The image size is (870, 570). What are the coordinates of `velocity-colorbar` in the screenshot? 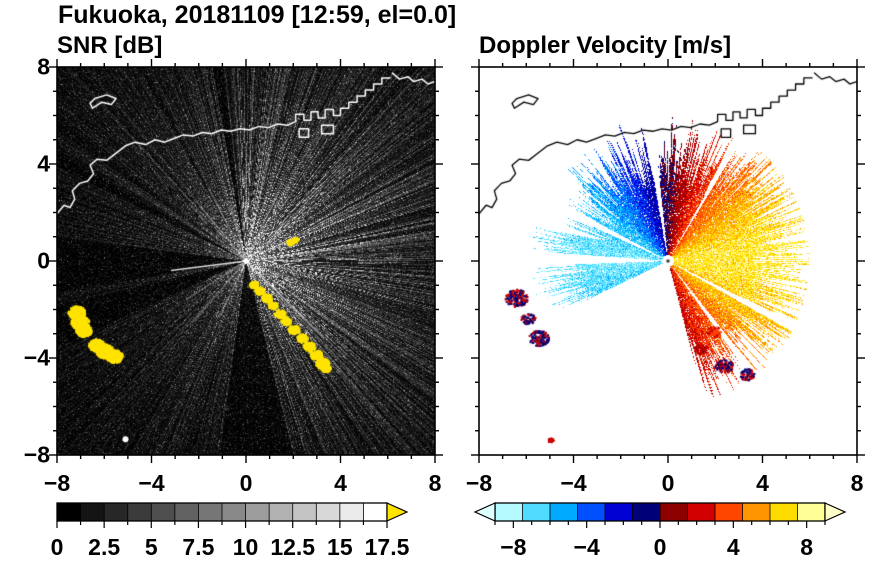 It's located at (660, 515).